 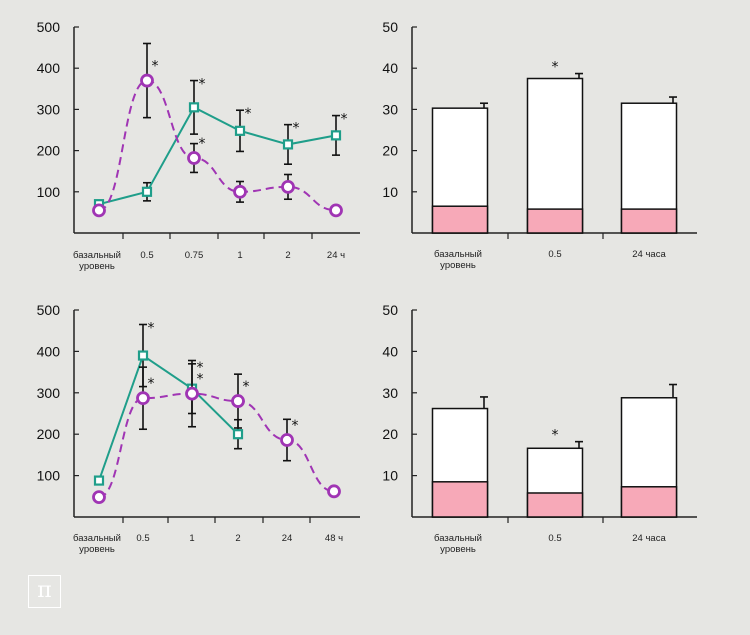 I want to click on pi-logo: π, so click(x=44, y=591).